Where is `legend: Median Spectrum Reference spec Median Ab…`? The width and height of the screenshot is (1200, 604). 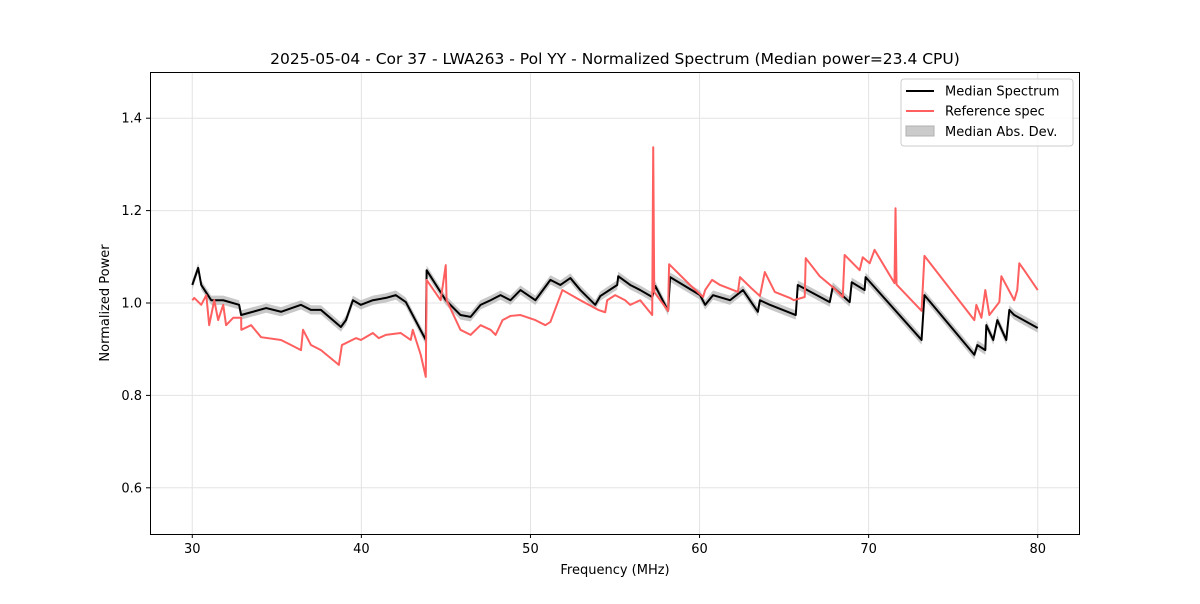
legend: Median Spectrum Reference spec Median Ab… is located at coordinates (987, 112).